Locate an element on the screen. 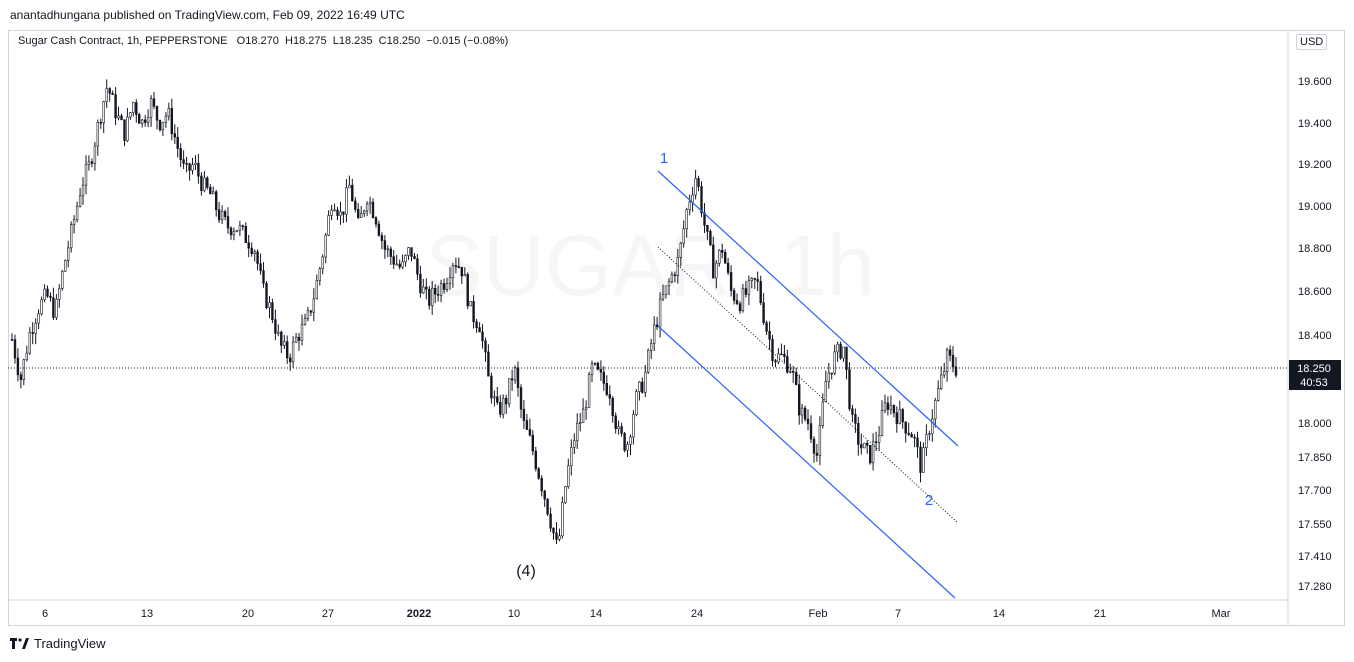 The height and width of the screenshot is (662, 1354). tradingview-brand: TradingView is located at coordinates (58, 643).